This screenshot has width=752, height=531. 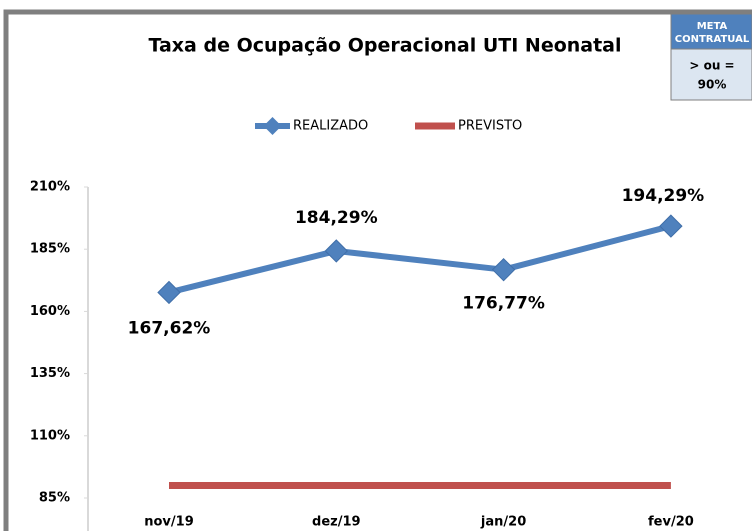 What do you see at coordinates (712, 85) in the screenshot?
I see `meta-body: 90%` at bounding box center [712, 85].